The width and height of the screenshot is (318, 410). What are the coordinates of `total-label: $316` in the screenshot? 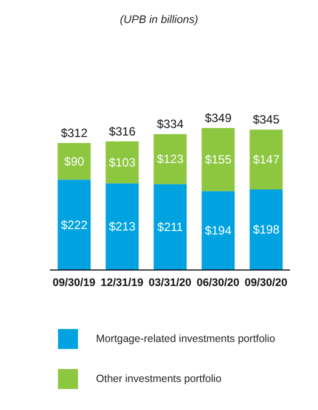 It's located at (122, 131).